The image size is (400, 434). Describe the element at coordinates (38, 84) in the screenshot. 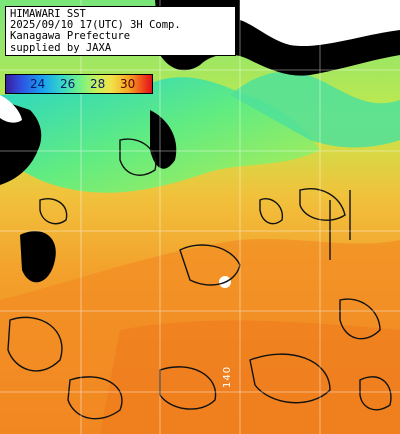

I see `colorbar-tick-24: 24` at that location.